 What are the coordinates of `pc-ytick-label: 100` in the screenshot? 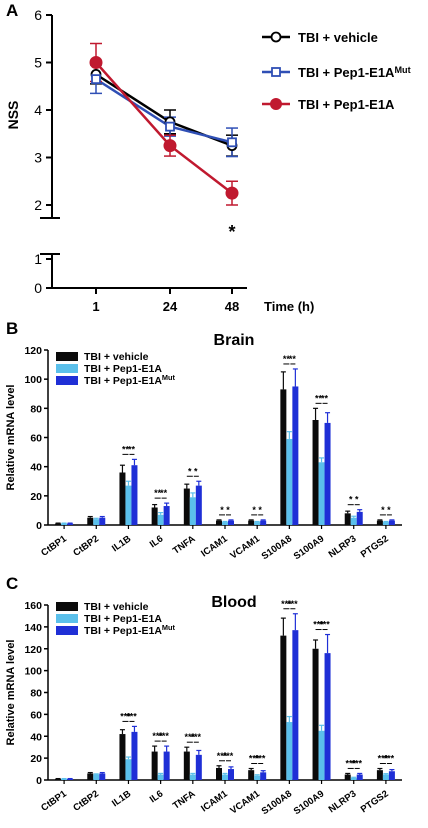 It's located at (33, 672).